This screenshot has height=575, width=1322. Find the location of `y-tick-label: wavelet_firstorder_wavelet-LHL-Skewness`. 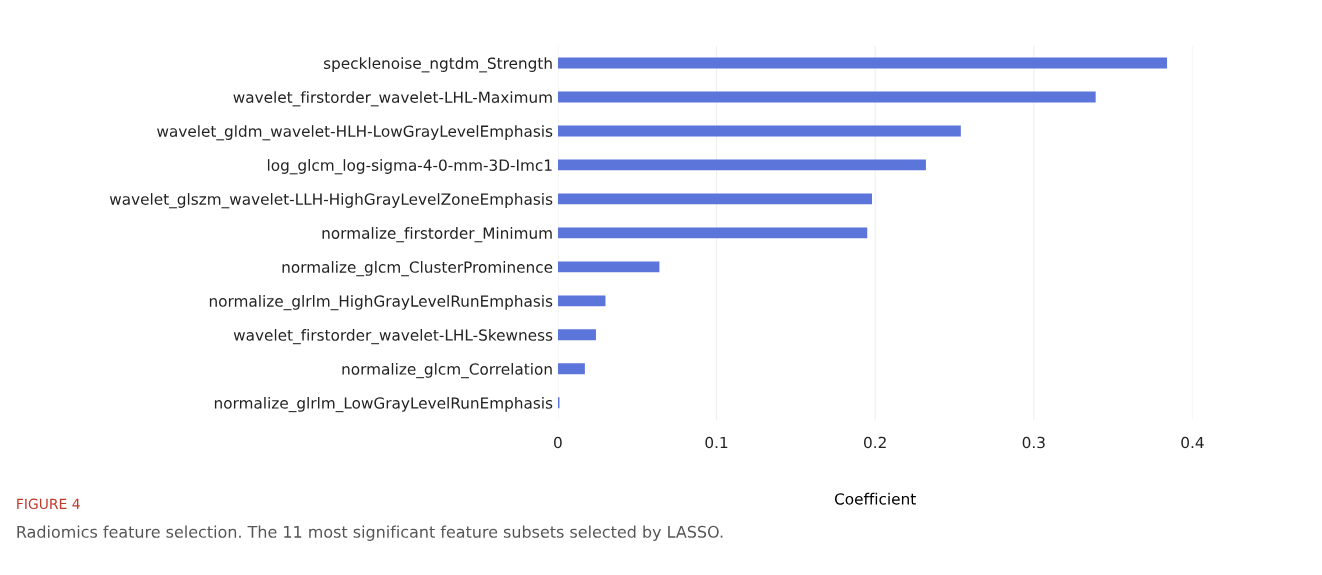

y-tick-label: wavelet_firstorder_wavelet-LHL-Skewness is located at coordinates (393, 337).